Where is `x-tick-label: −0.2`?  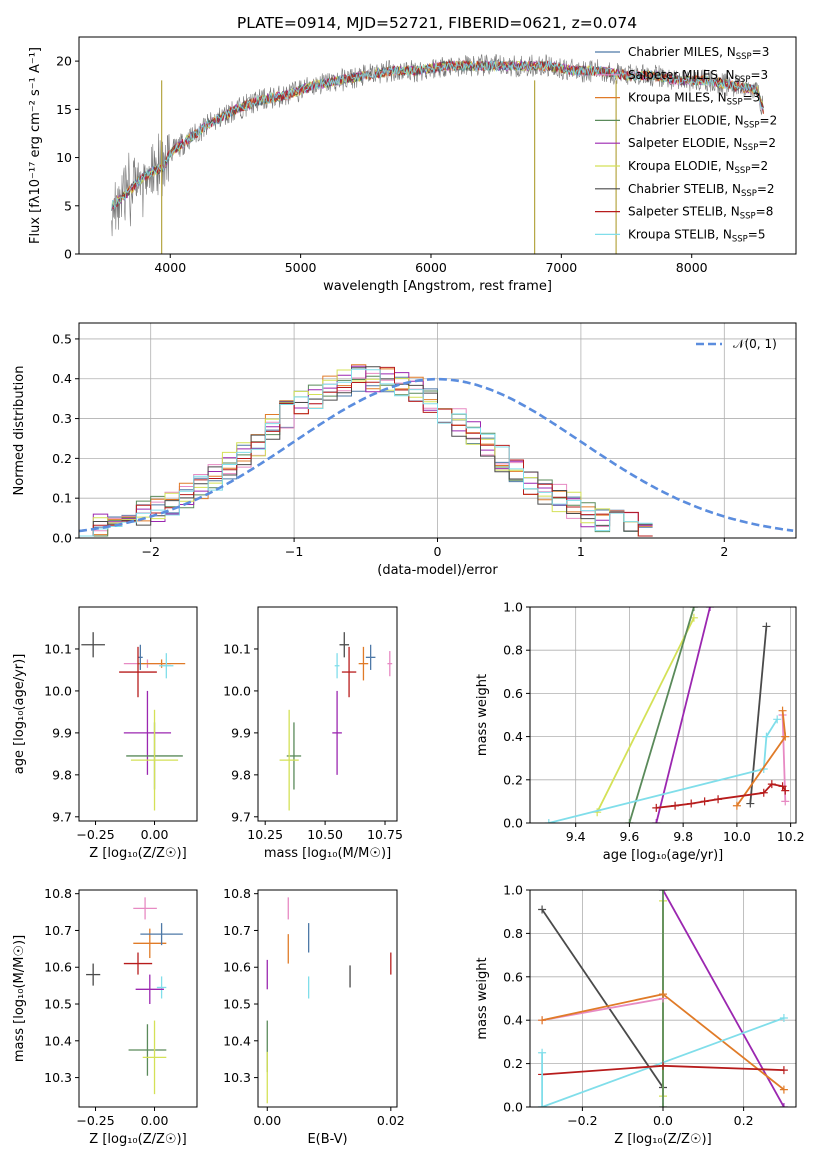 x-tick-label: −0.2 is located at coordinates (582, 1120).